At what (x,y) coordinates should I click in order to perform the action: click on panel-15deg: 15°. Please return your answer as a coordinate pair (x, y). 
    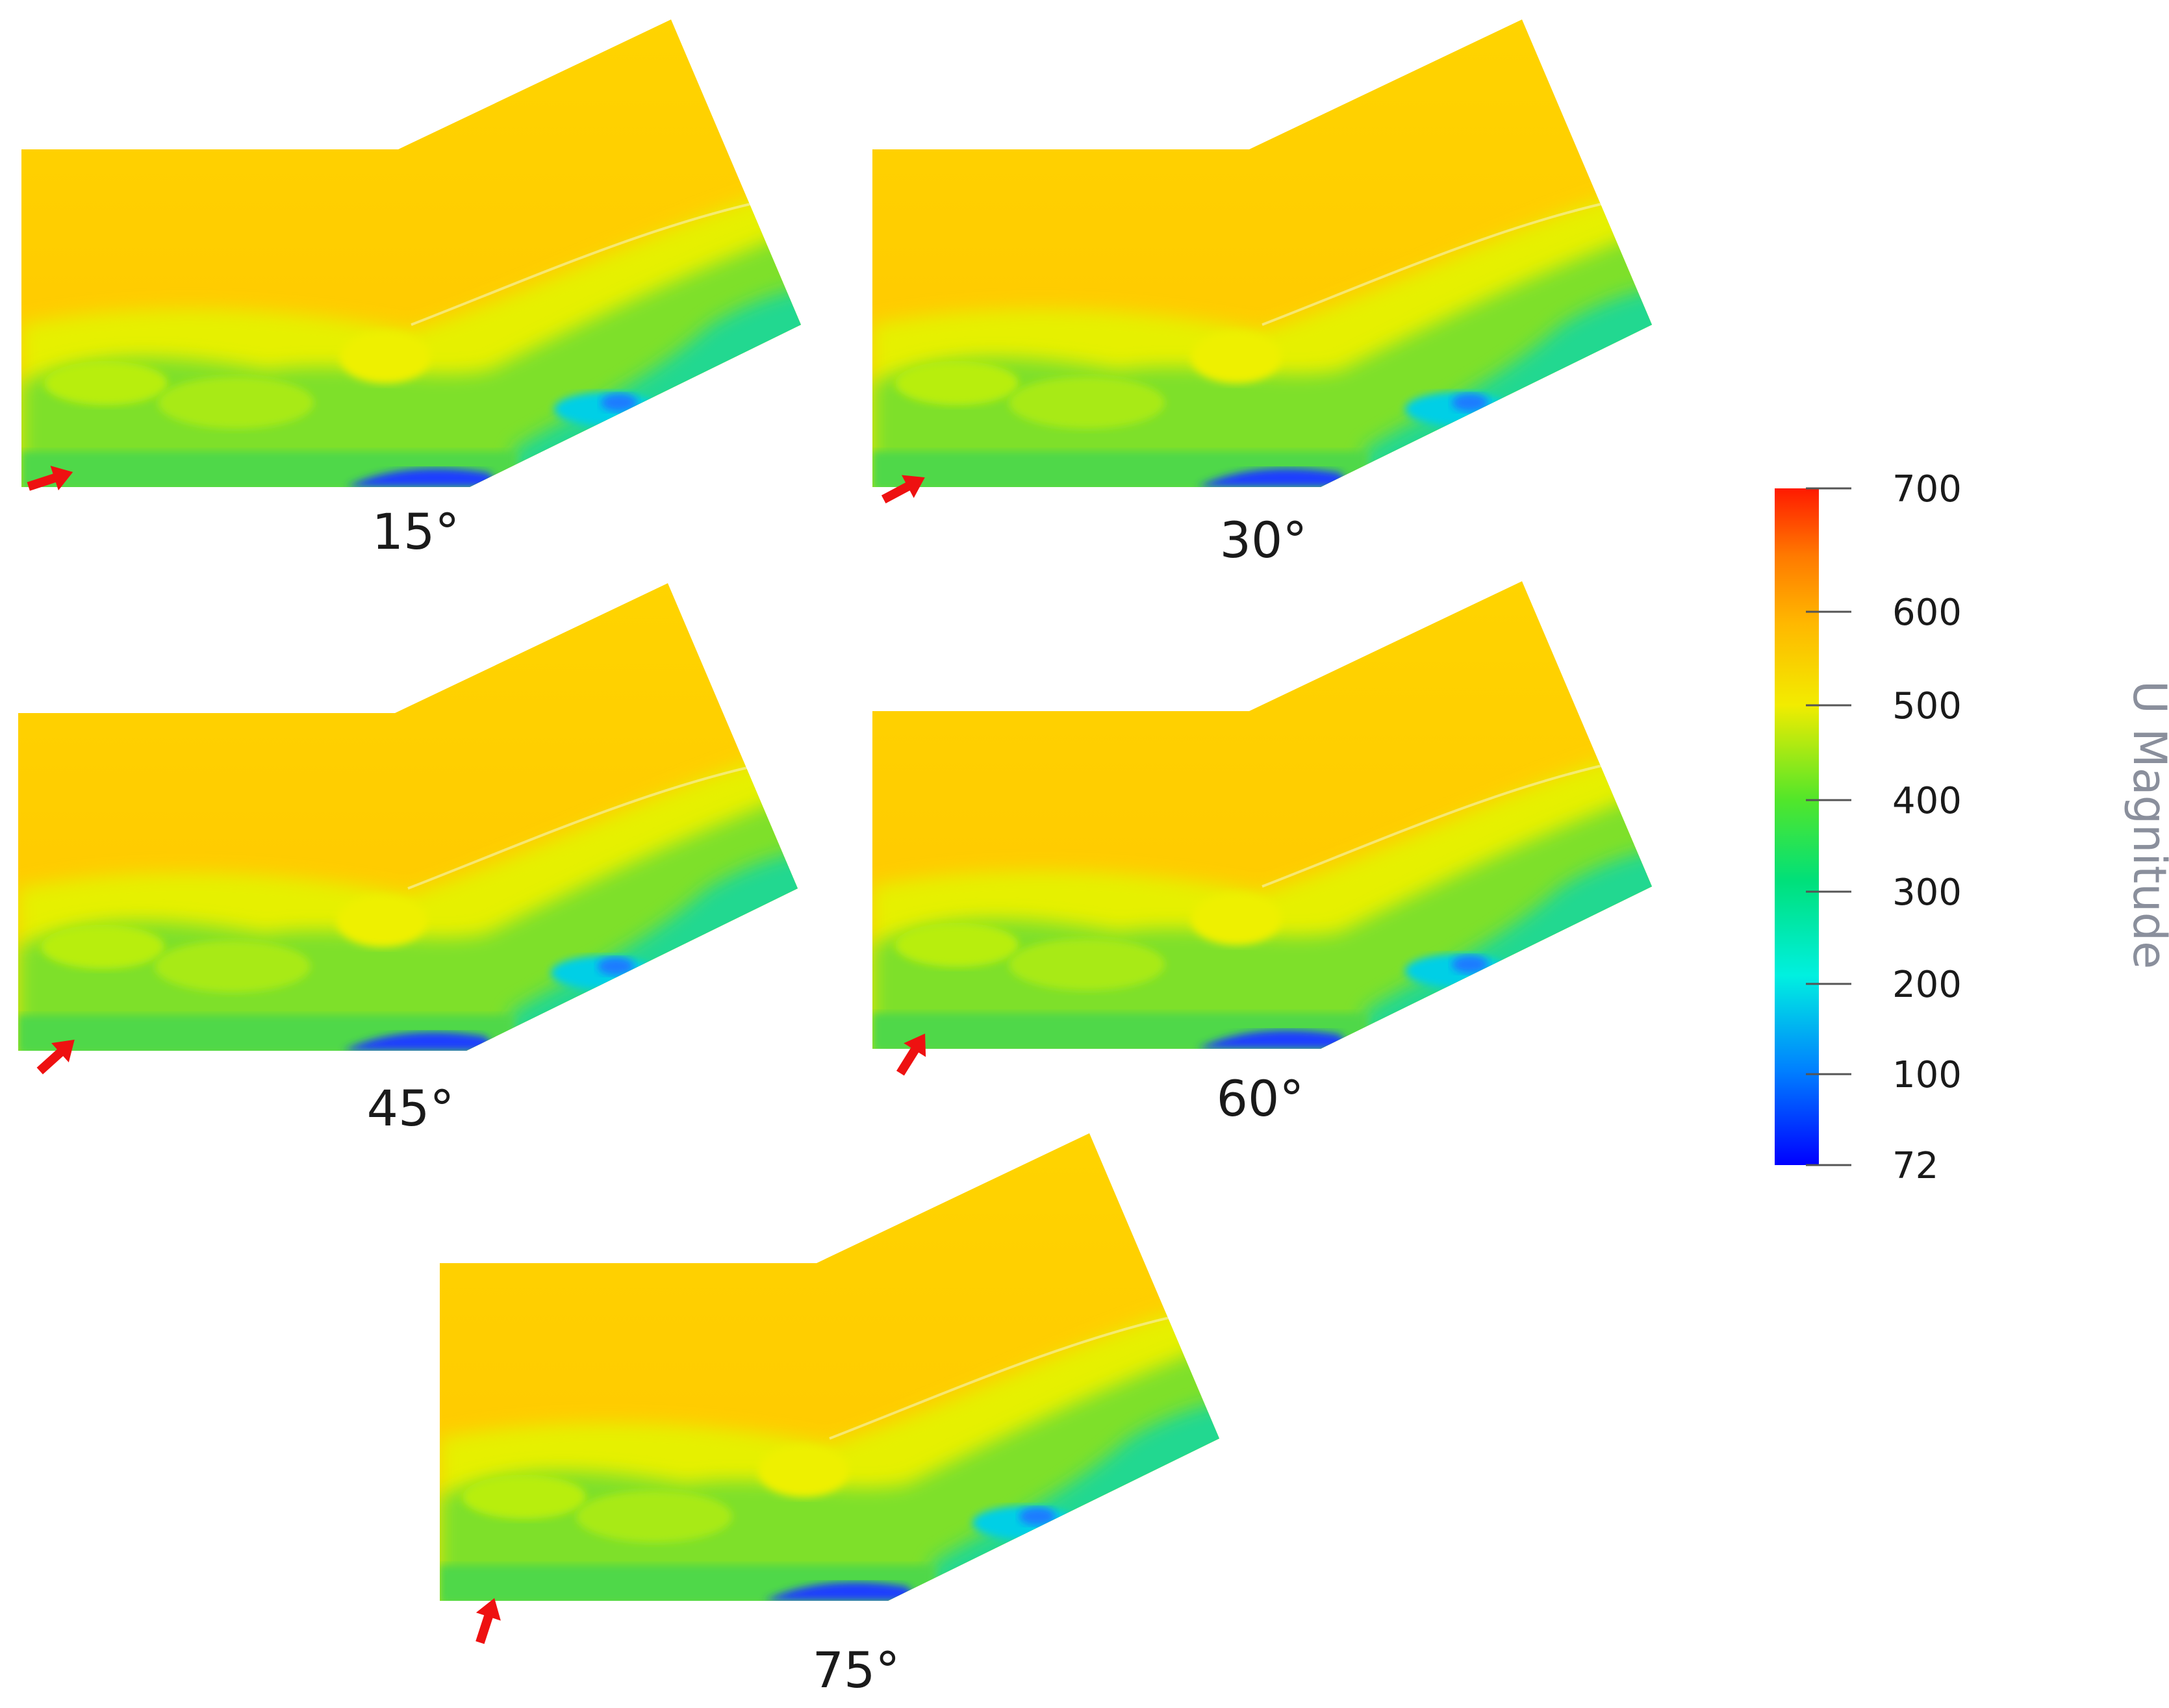
    Looking at the image, I should click on (424, 283).